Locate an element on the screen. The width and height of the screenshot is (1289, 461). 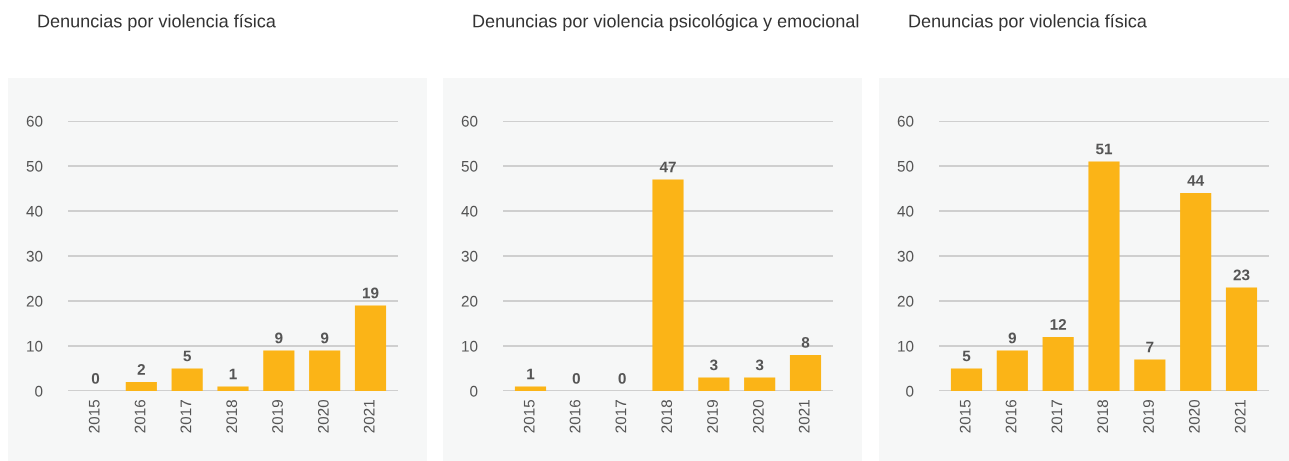
data-label: 23 is located at coordinates (1241, 275).